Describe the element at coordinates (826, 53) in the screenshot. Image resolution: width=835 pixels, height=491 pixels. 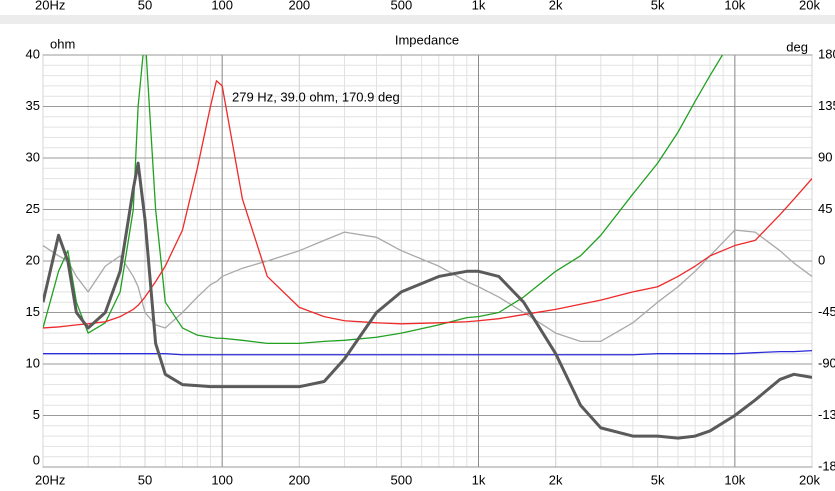
I see `y2-tick-label: 180` at that location.